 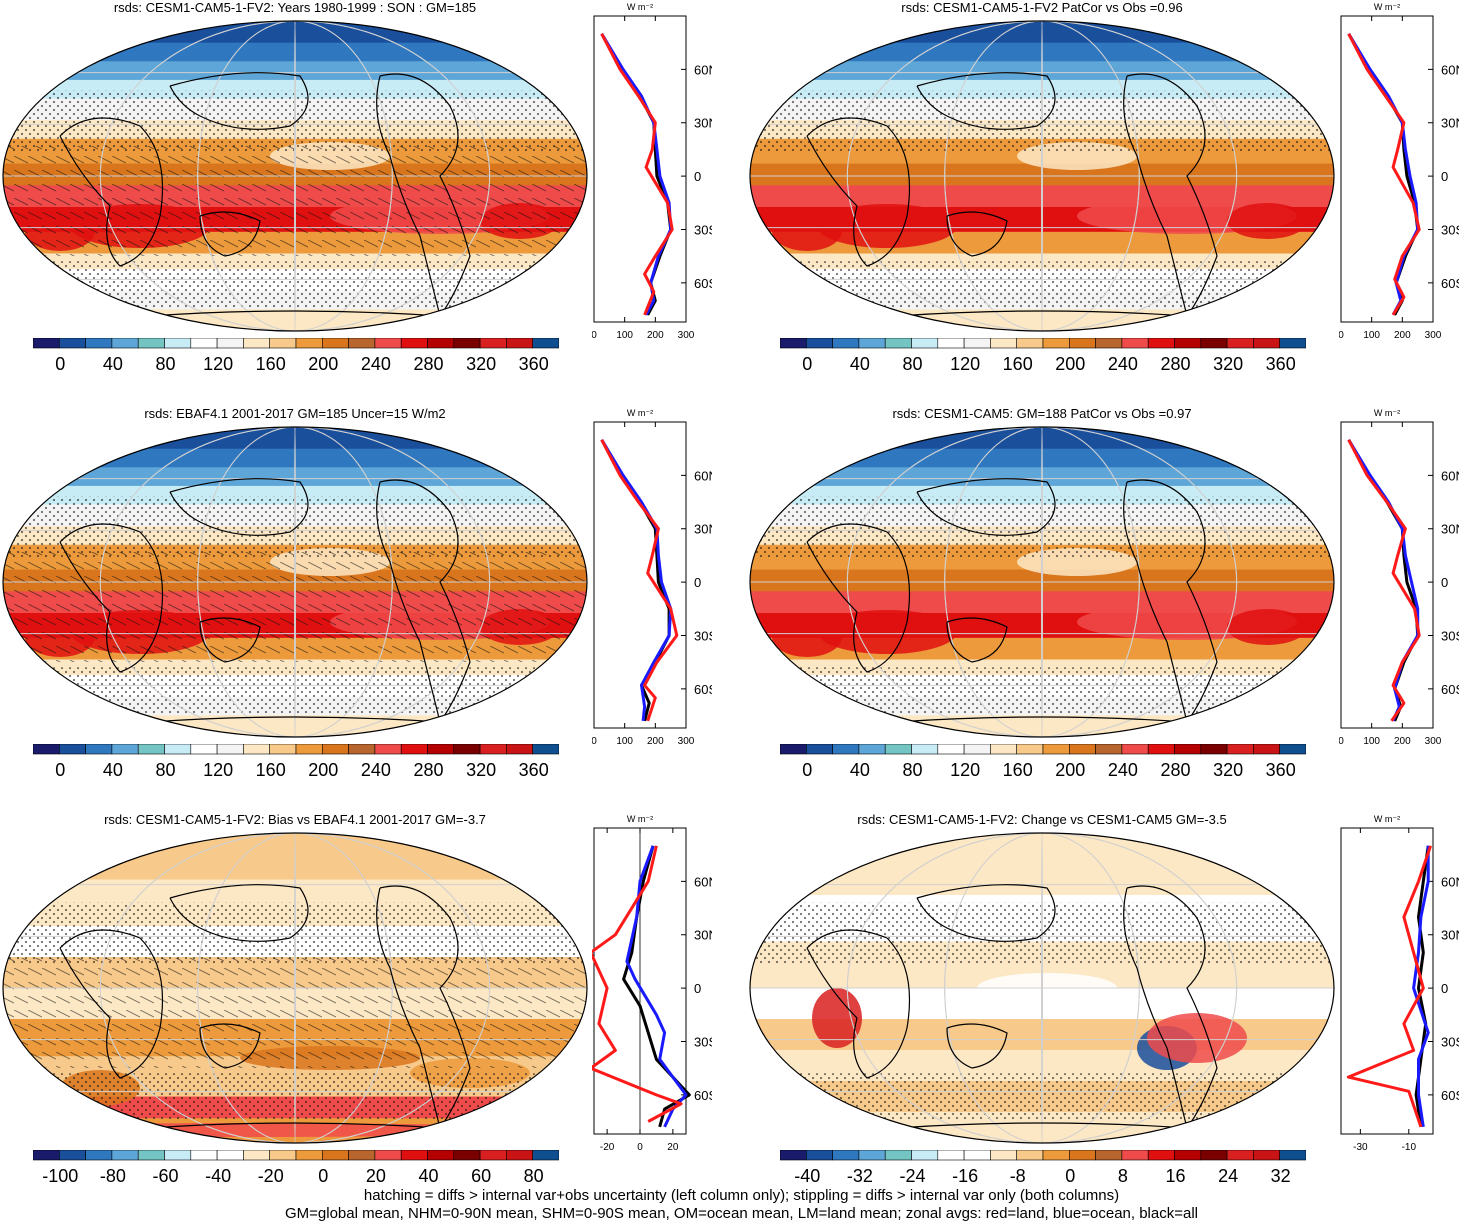 What do you see at coordinates (165, 770) in the screenshot?
I see `colorbar-tick-label: 80` at bounding box center [165, 770].